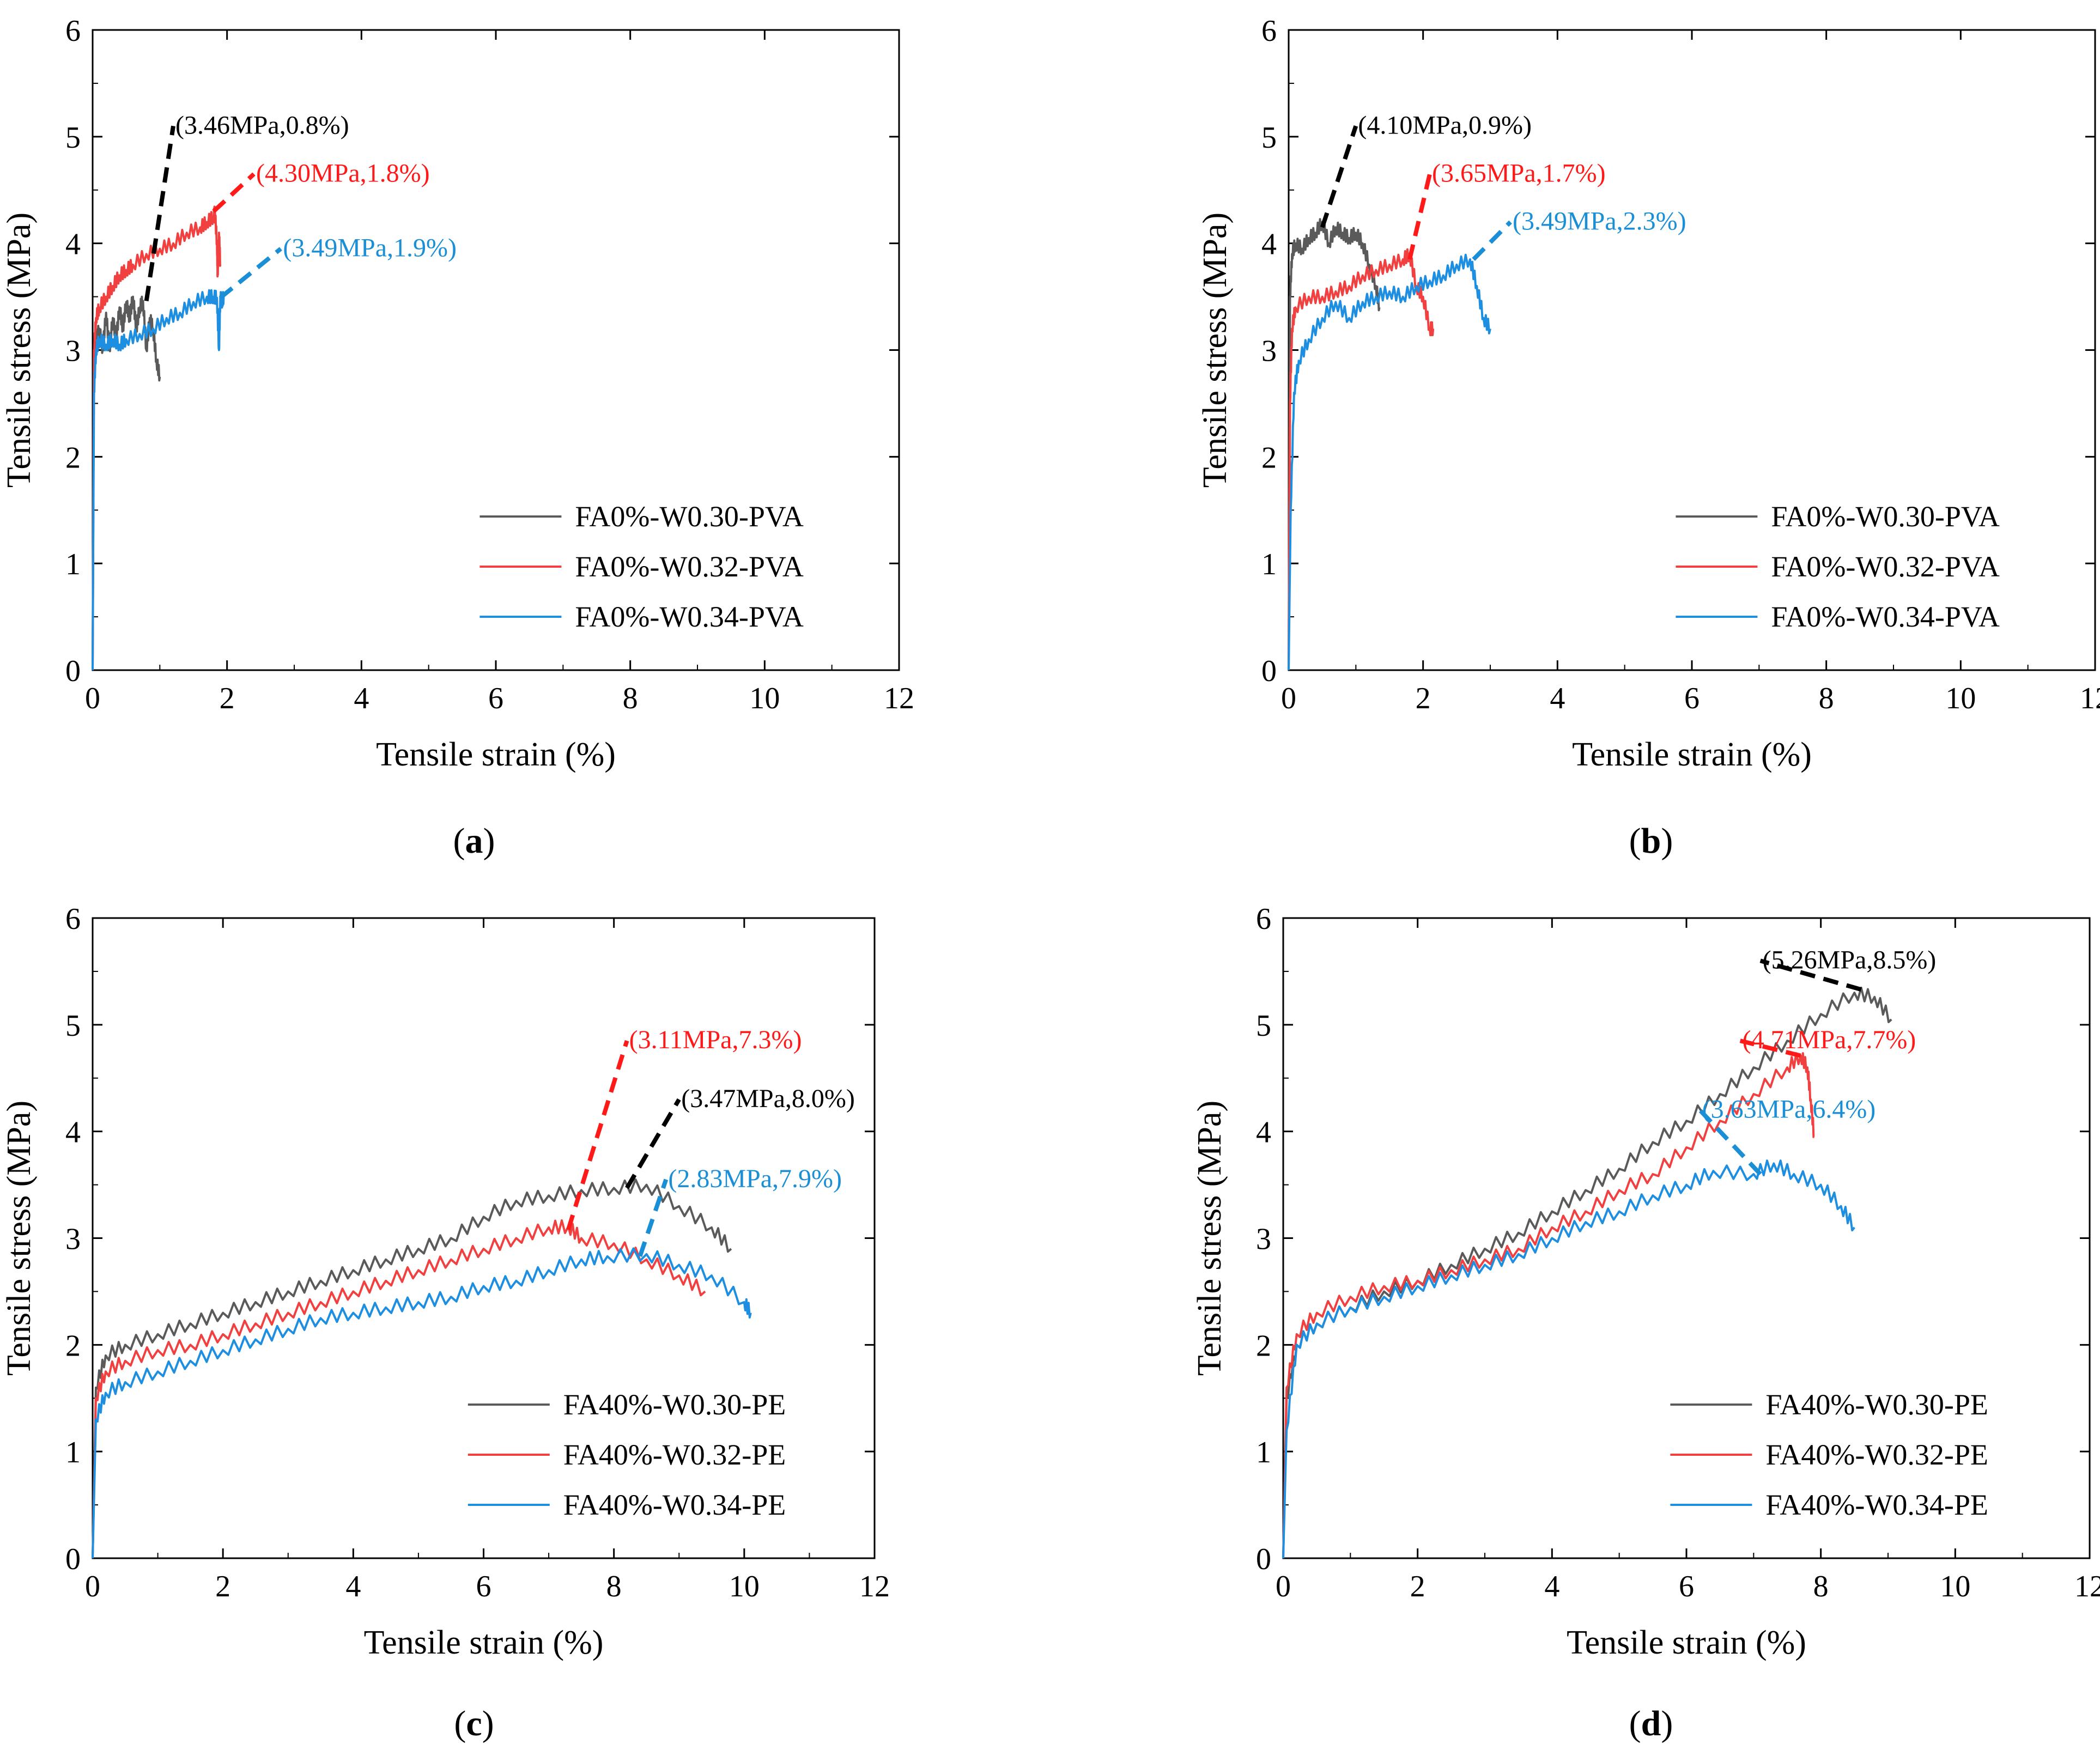 The height and width of the screenshot is (1762, 2100). I want to click on legend-entry: FA0%-W0.32-PVA, so click(1885, 566).